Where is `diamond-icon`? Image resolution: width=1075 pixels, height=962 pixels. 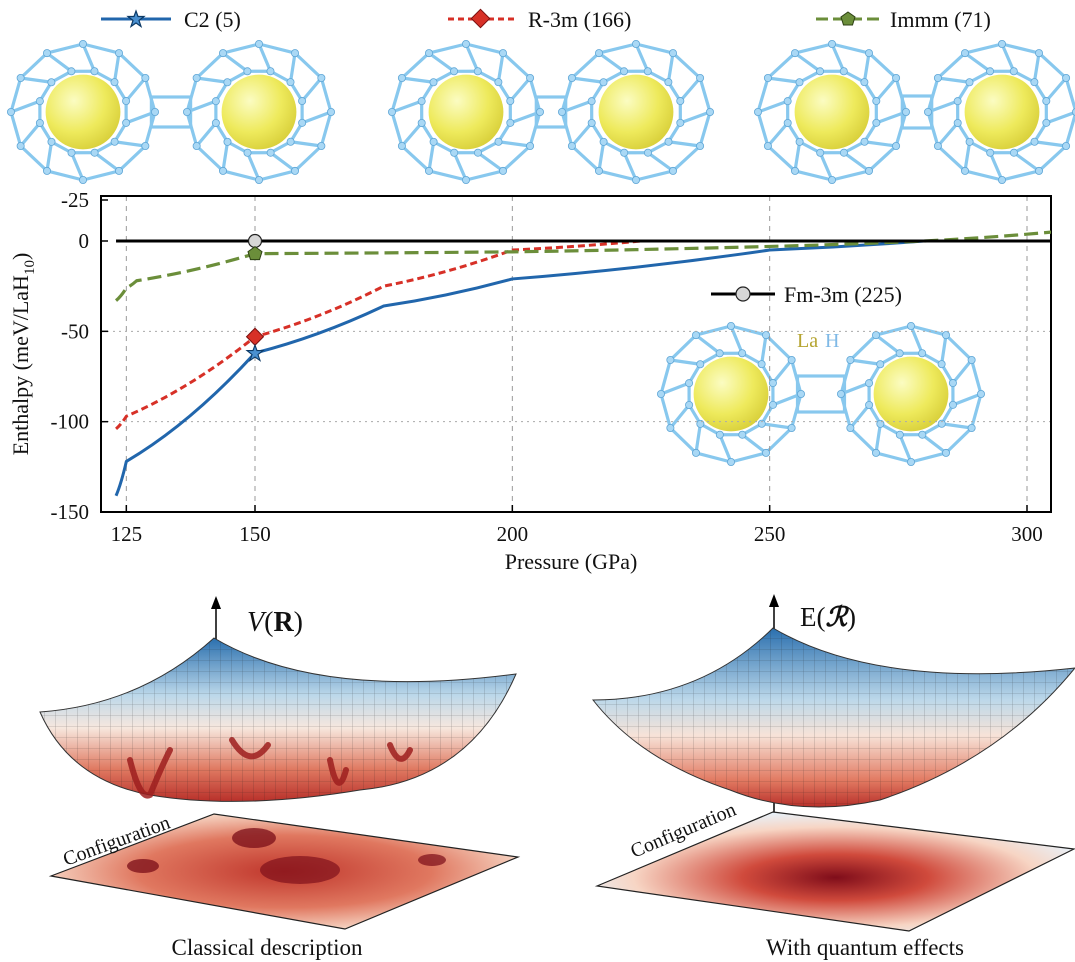 diamond-icon is located at coordinates (480, 18).